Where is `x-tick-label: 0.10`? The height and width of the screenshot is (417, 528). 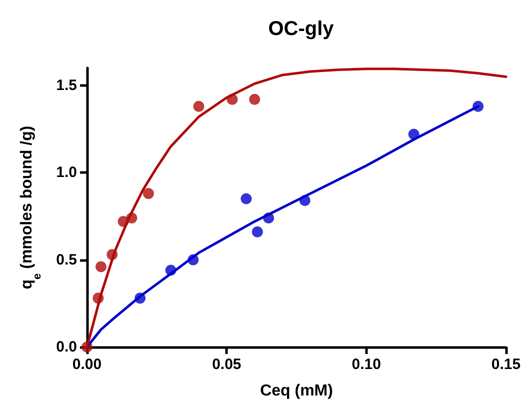 x-tick-label: 0.10 is located at coordinates (366, 364).